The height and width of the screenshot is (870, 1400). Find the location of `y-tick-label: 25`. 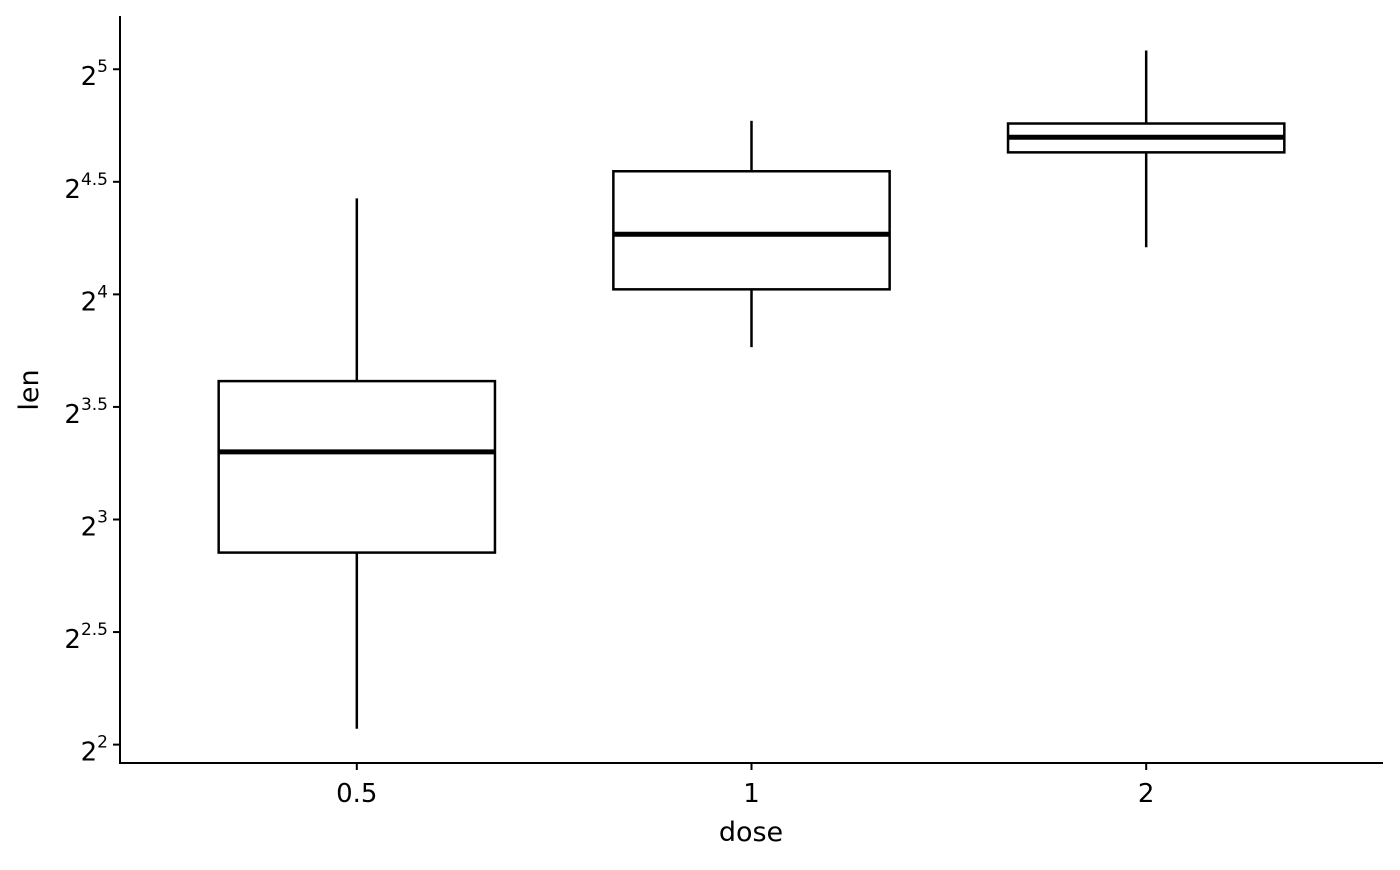

y-tick-label: 25 is located at coordinates (94, 74).